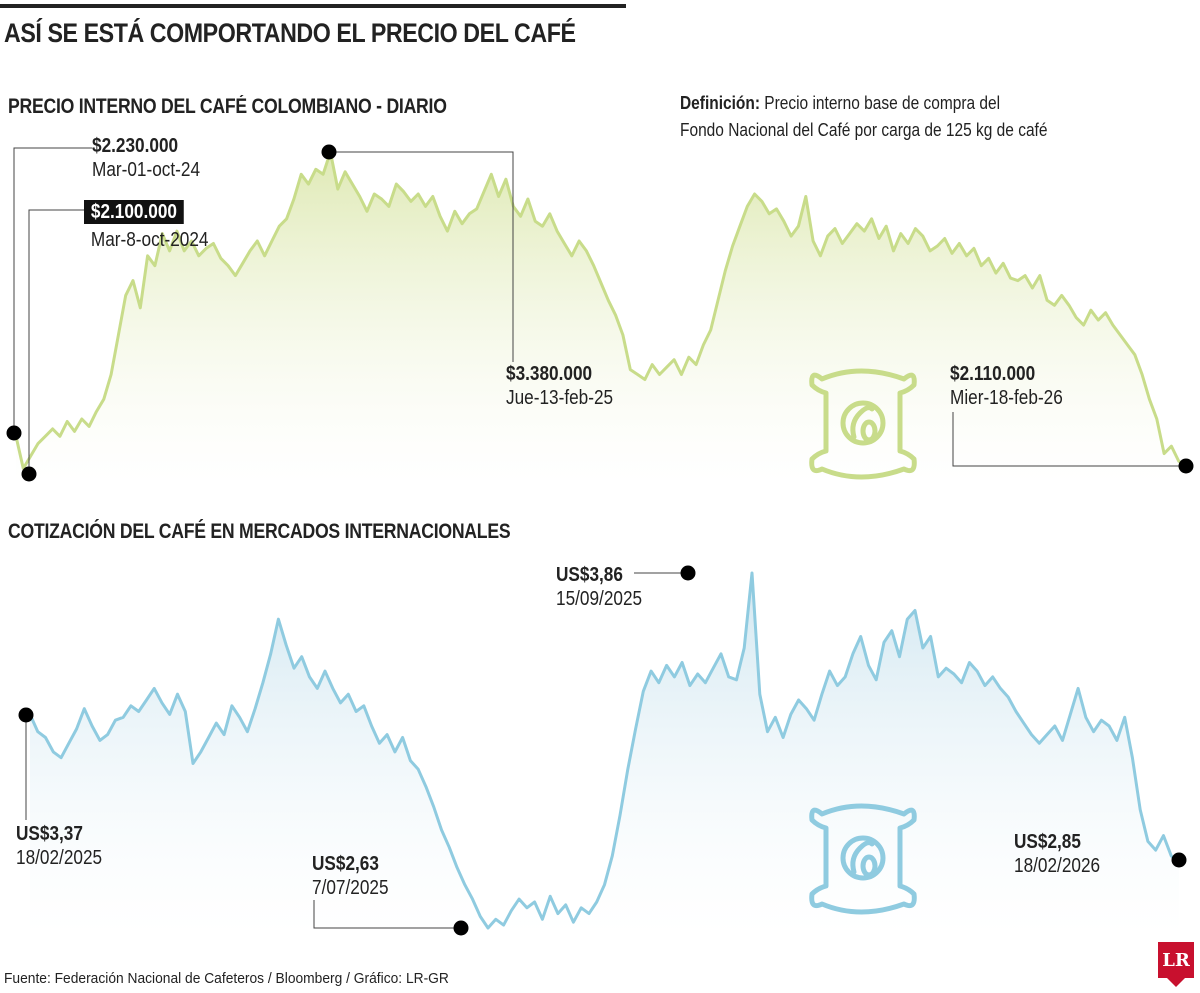 The height and width of the screenshot is (993, 1200). I want to click on annotation-dom-2: $2.100.000 Mar-8-oct-2024, so click(146, 226).